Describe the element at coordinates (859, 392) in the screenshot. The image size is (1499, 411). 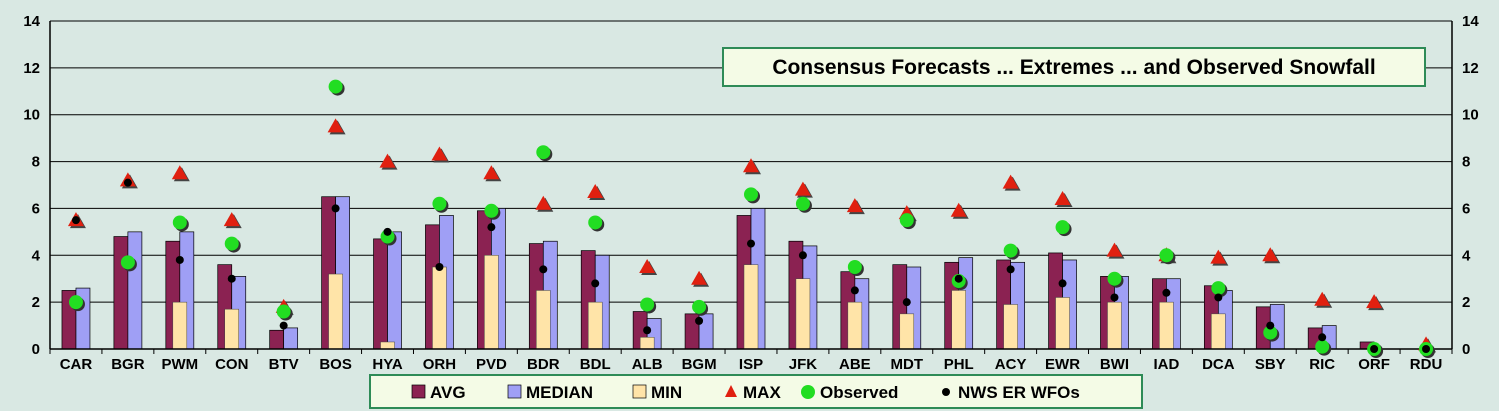
I see `legend-label: Observed` at that location.